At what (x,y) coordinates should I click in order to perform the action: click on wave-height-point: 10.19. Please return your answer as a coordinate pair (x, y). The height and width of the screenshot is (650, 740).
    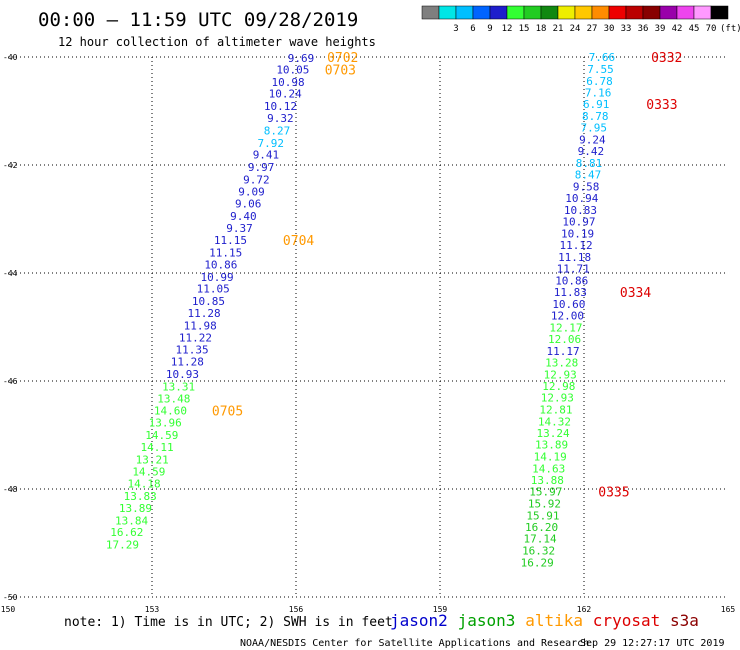
    Looking at the image, I should click on (577, 234).